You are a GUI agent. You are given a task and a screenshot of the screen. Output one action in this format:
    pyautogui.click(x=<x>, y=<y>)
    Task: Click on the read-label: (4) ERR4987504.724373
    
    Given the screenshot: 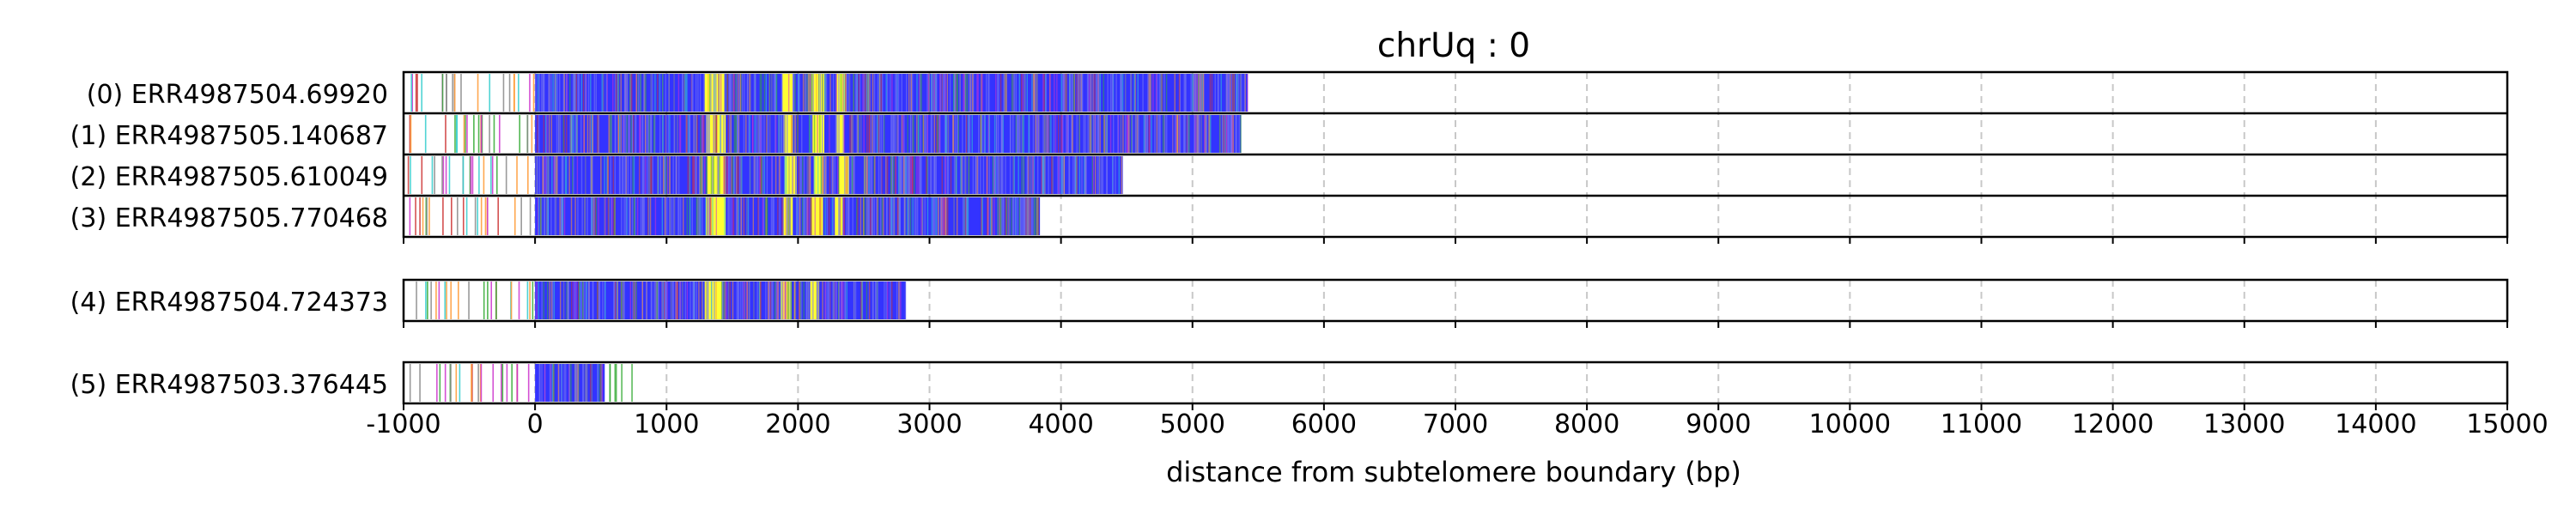 What is the action you would take?
    pyautogui.click(x=229, y=303)
    